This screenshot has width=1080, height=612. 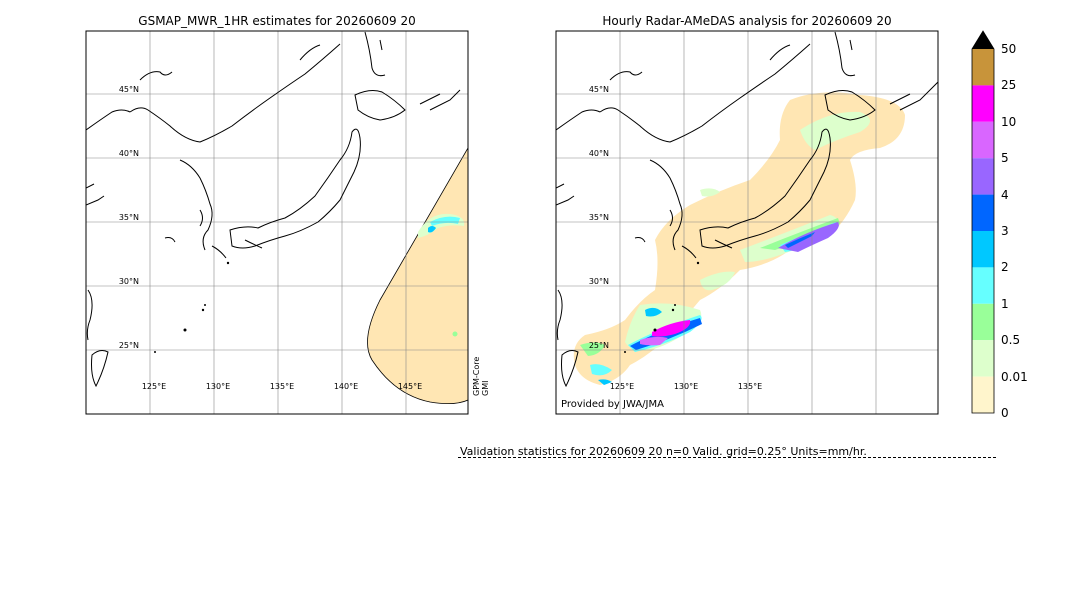 I want to click on colorbar-label: 3, so click(x=1005, y=231).